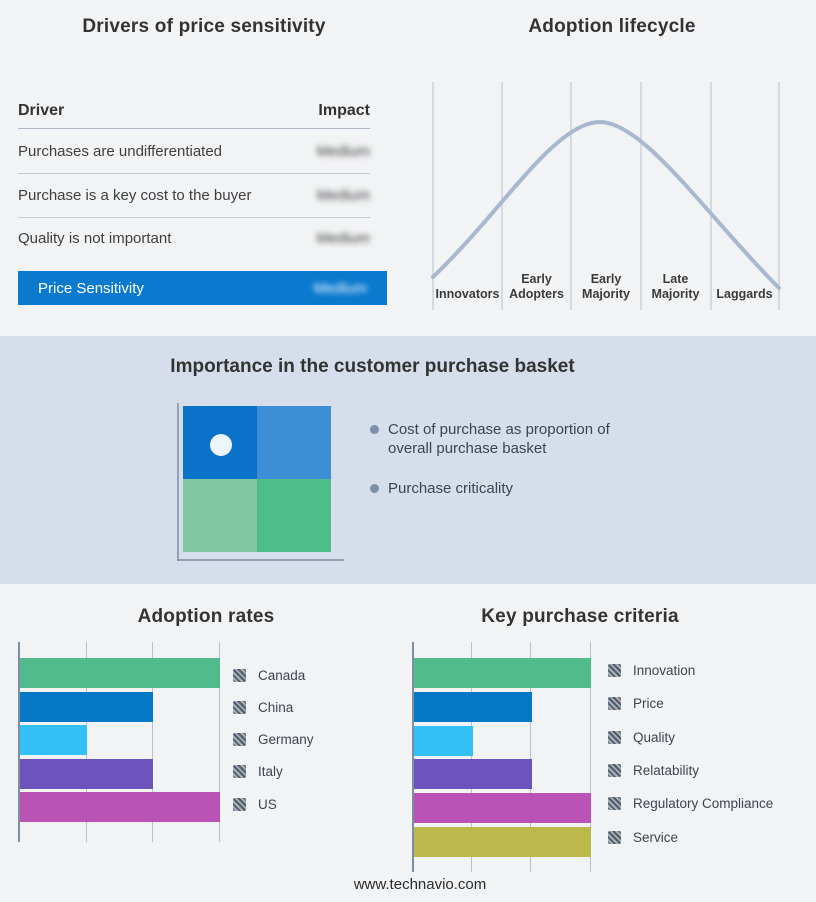 This screenshot has width=816, height=902. I want to click on legend-label: Canada, so click(282, 675).